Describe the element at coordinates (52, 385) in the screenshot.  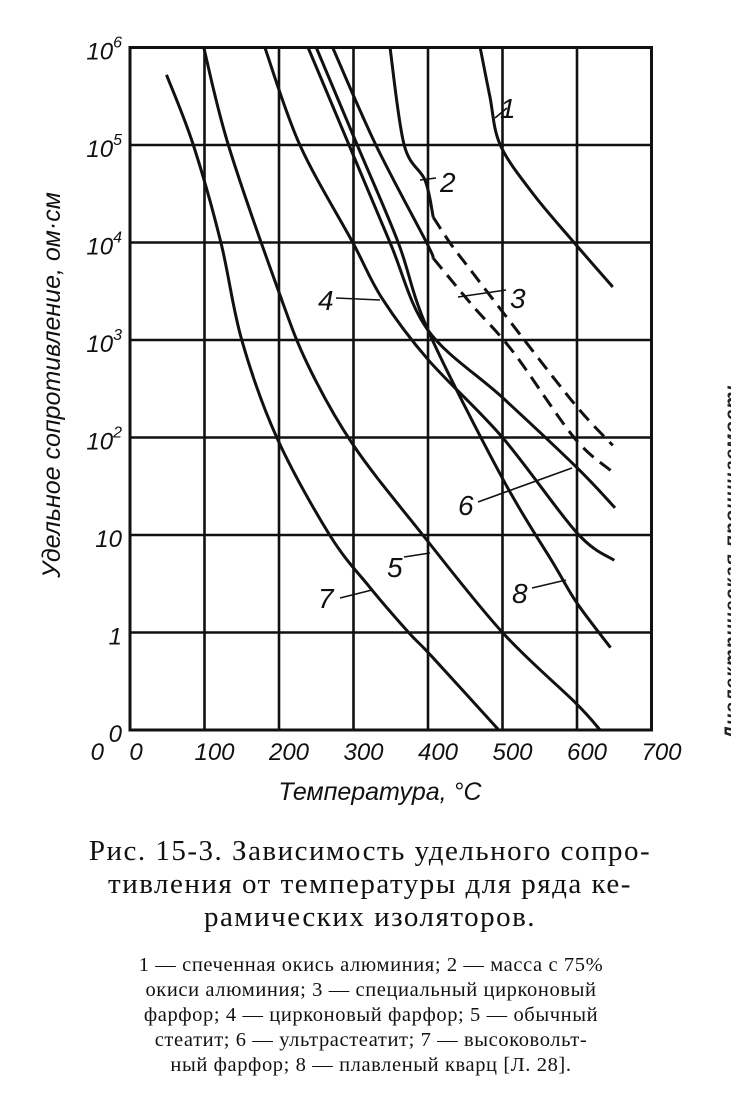
I see `y-axis-title: Удельное сопротивление, ом·см` at that location.